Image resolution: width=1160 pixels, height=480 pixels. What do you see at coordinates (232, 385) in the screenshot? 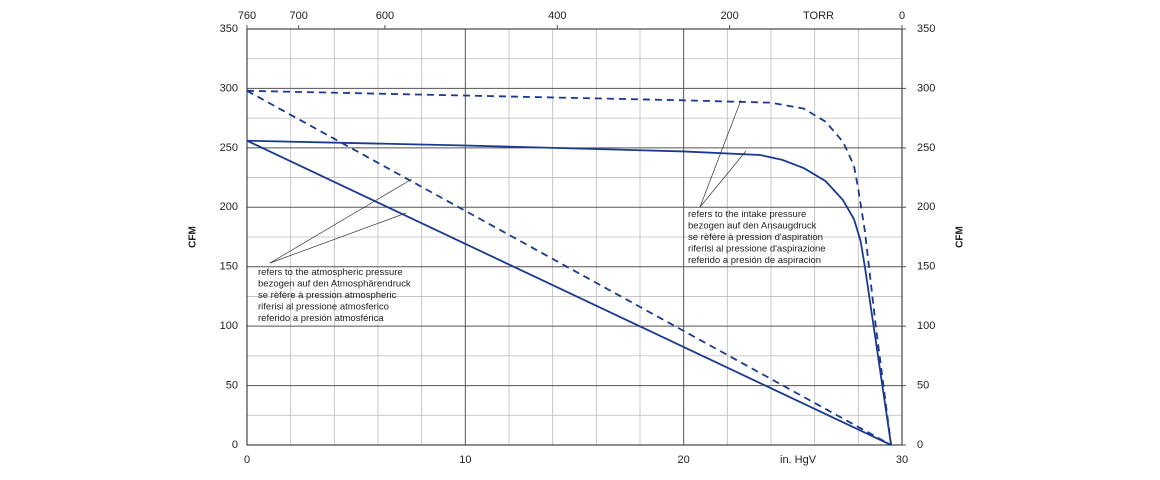
I see `y-tick-label: 50` at bounding box center [232, 385].